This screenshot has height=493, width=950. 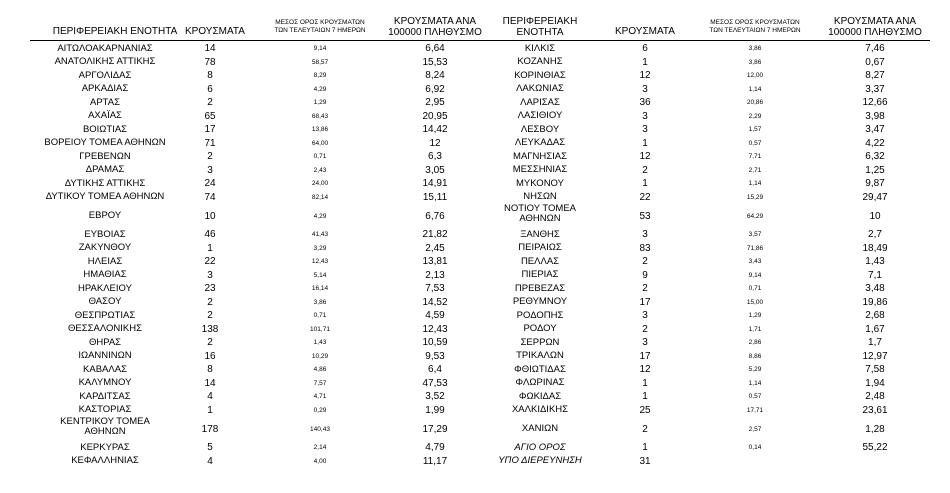 What do you see at coordinates (435, 262) in the screenshot?
I see `per-100k-value: 13,81` at bounding box center [435, 262].